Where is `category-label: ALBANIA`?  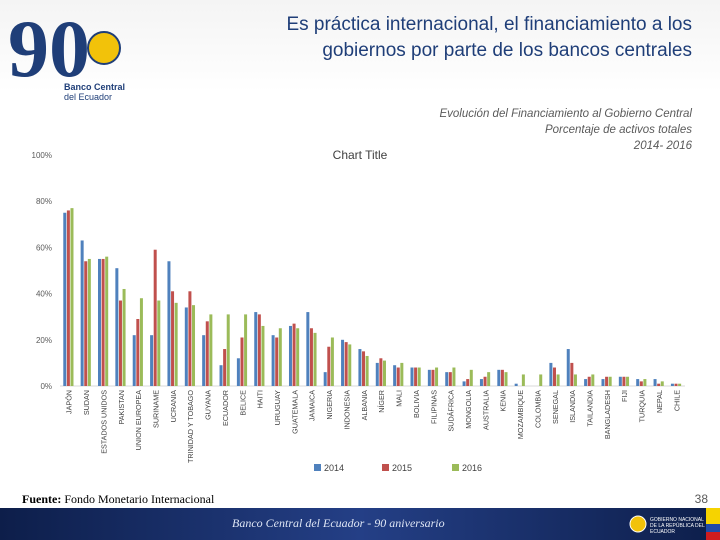
category-label: ALBANIA is located at coordinates (364, 405).